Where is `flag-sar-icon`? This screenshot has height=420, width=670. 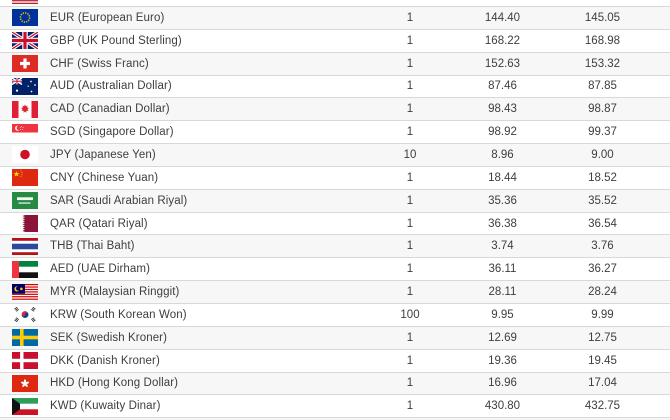 flag-sar-icon is located at coordinates (25, 201).